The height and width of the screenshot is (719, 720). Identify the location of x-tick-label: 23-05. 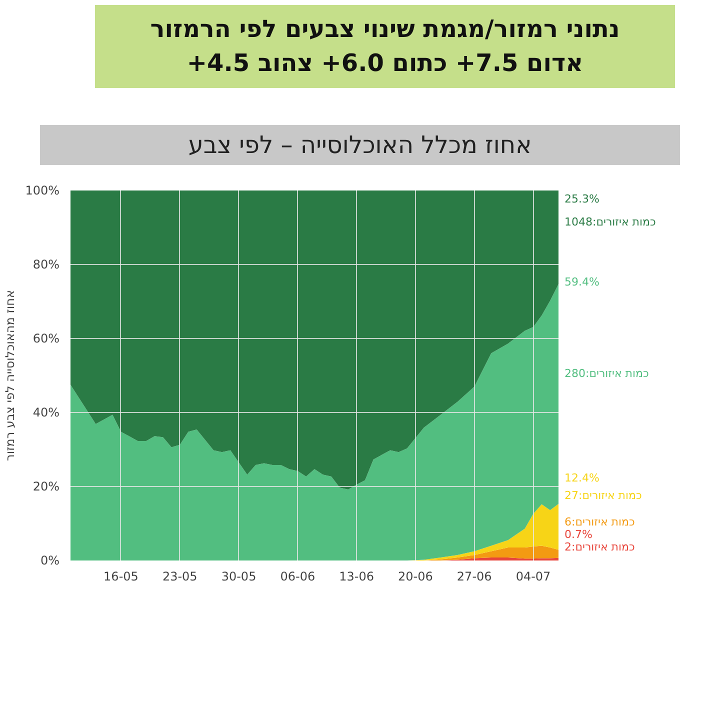
(180, 577).